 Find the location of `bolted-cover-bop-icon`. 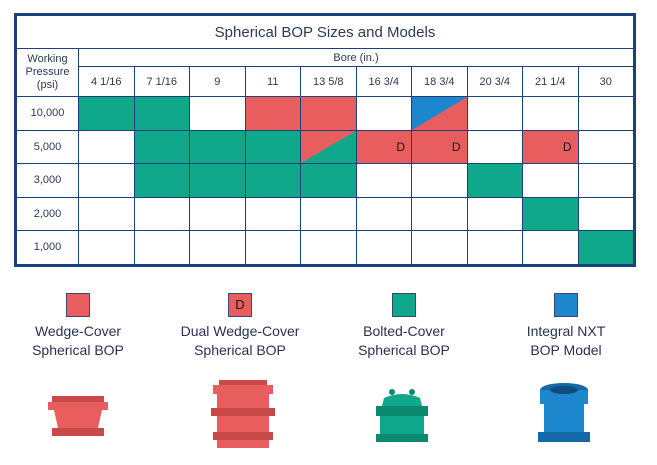

bolted-cover-bop-icon is located at coordinates (402, 415).